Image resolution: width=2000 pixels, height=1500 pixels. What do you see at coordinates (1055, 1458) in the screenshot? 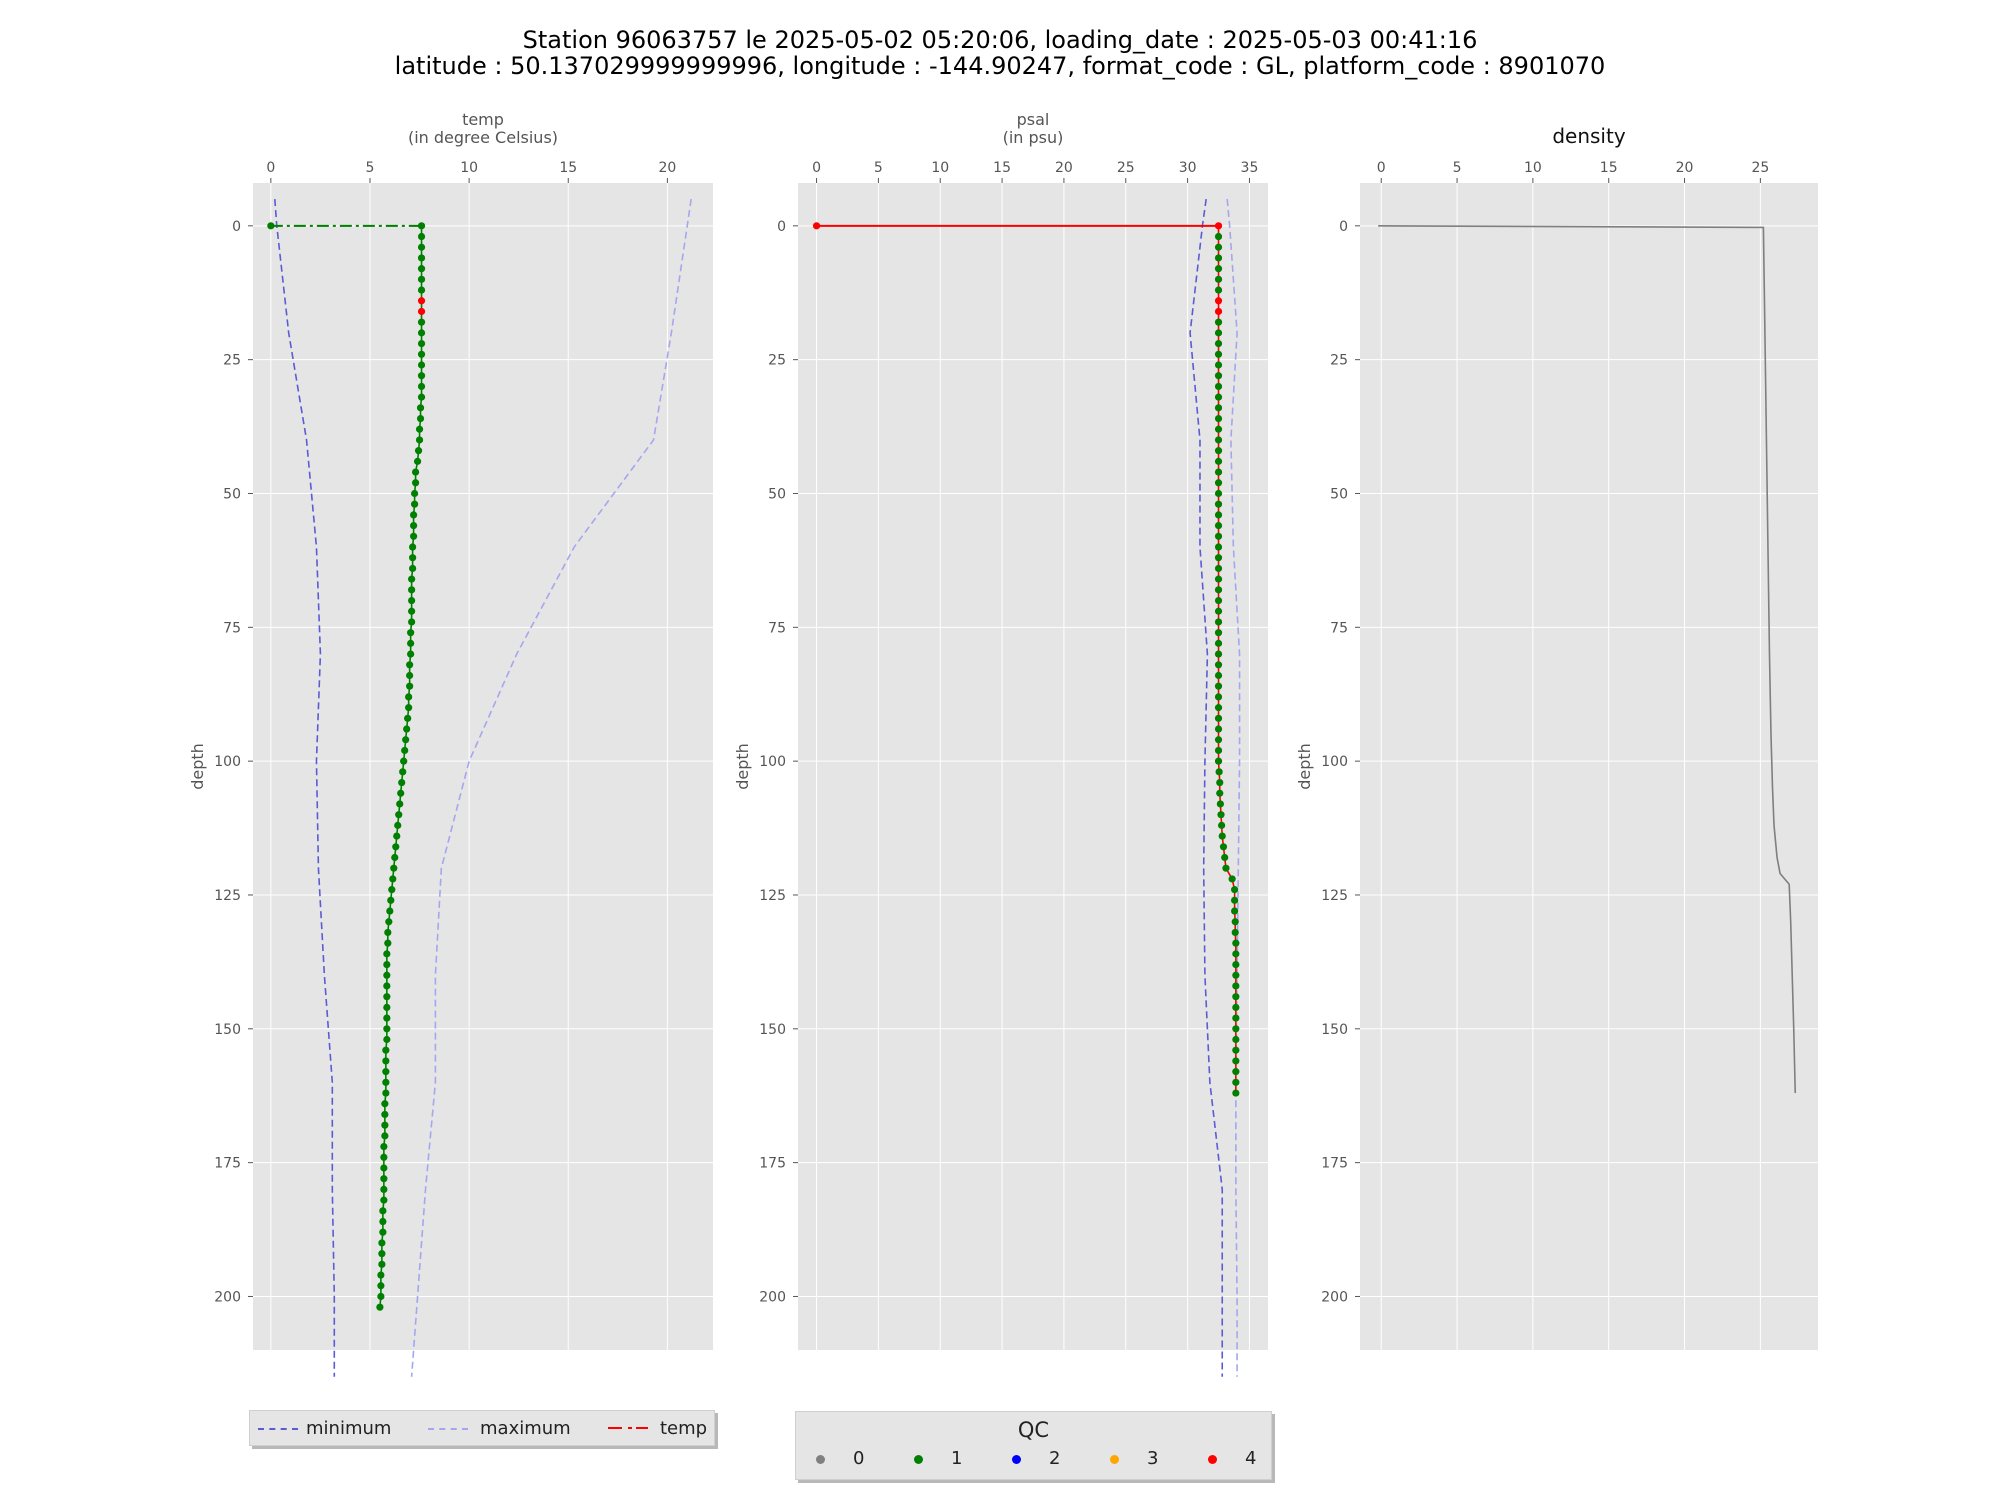
I see `qc-2-label: 2` at bounding box center [1055, 1458].